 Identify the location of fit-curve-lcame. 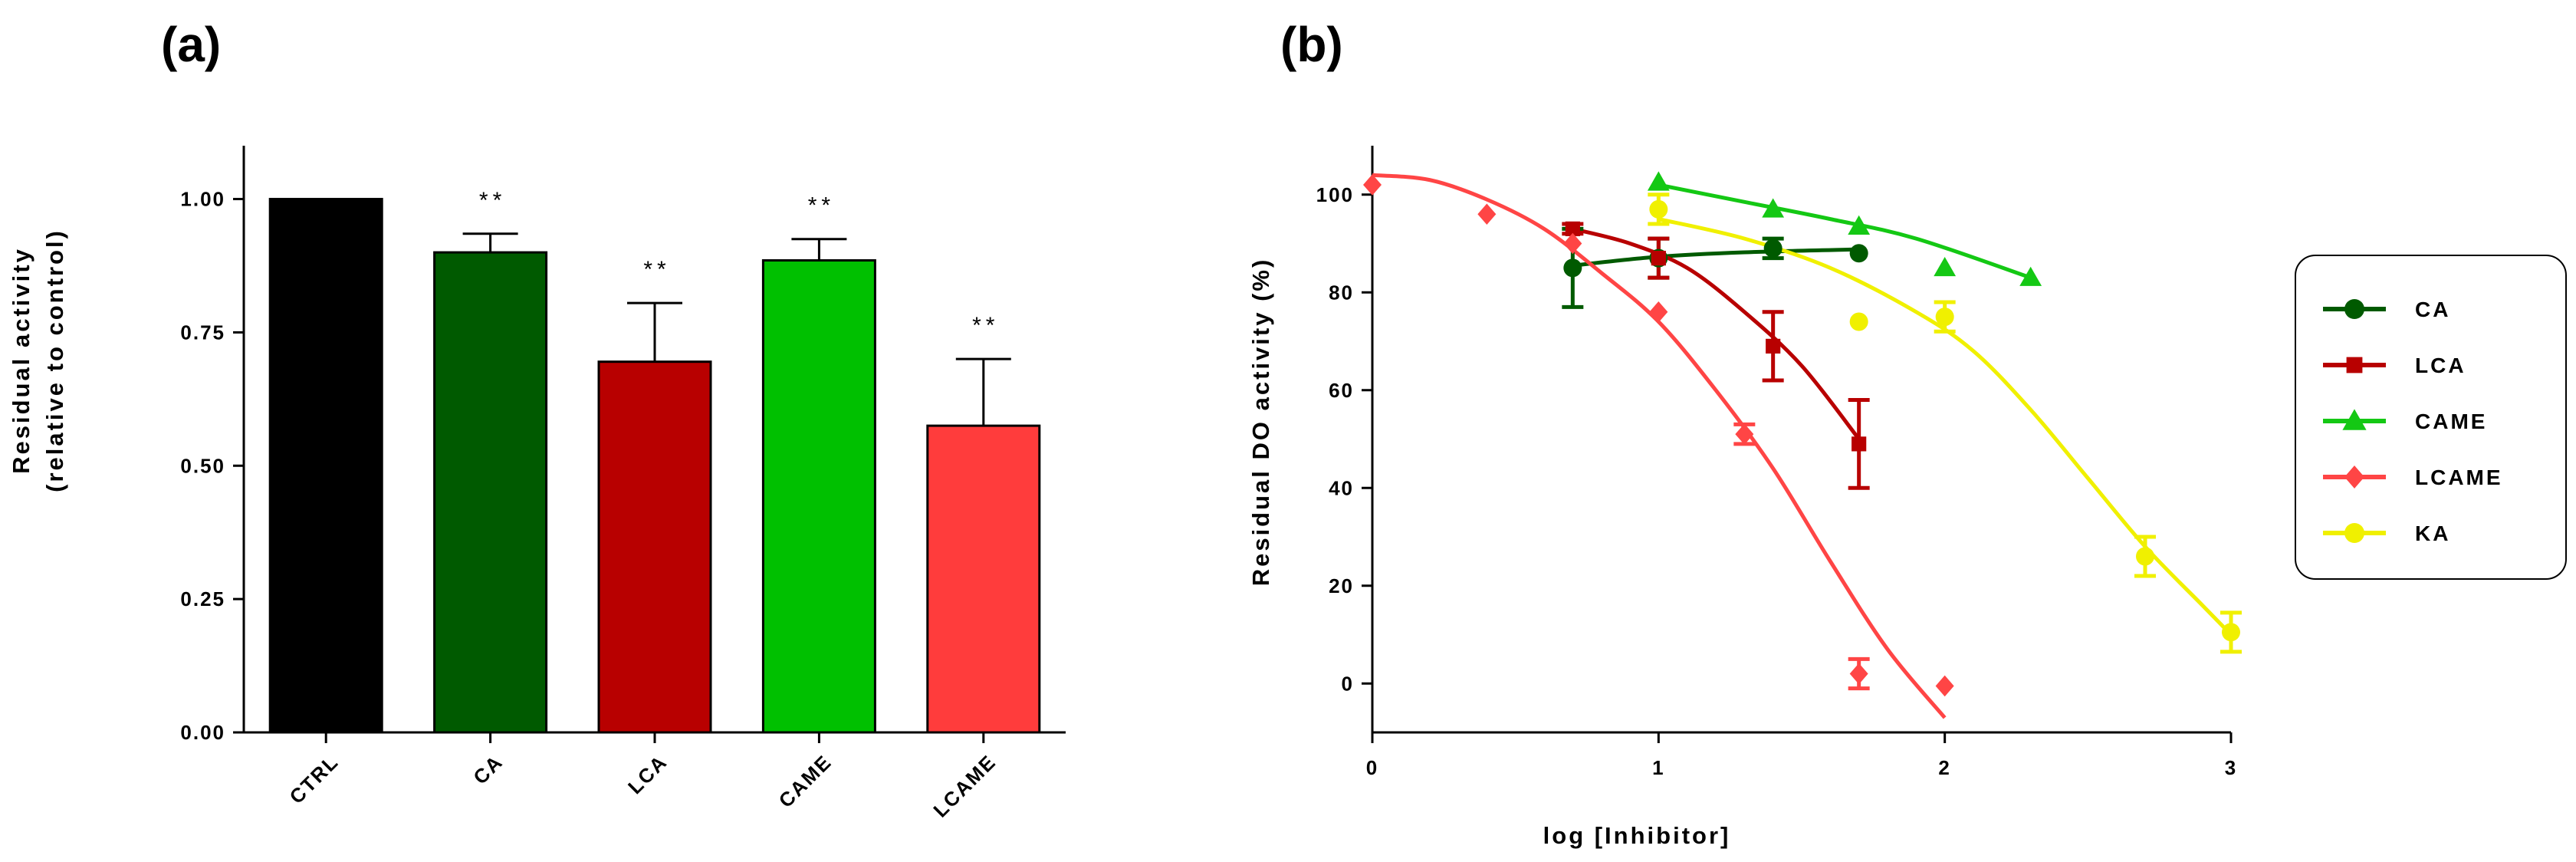
(1660, 446).